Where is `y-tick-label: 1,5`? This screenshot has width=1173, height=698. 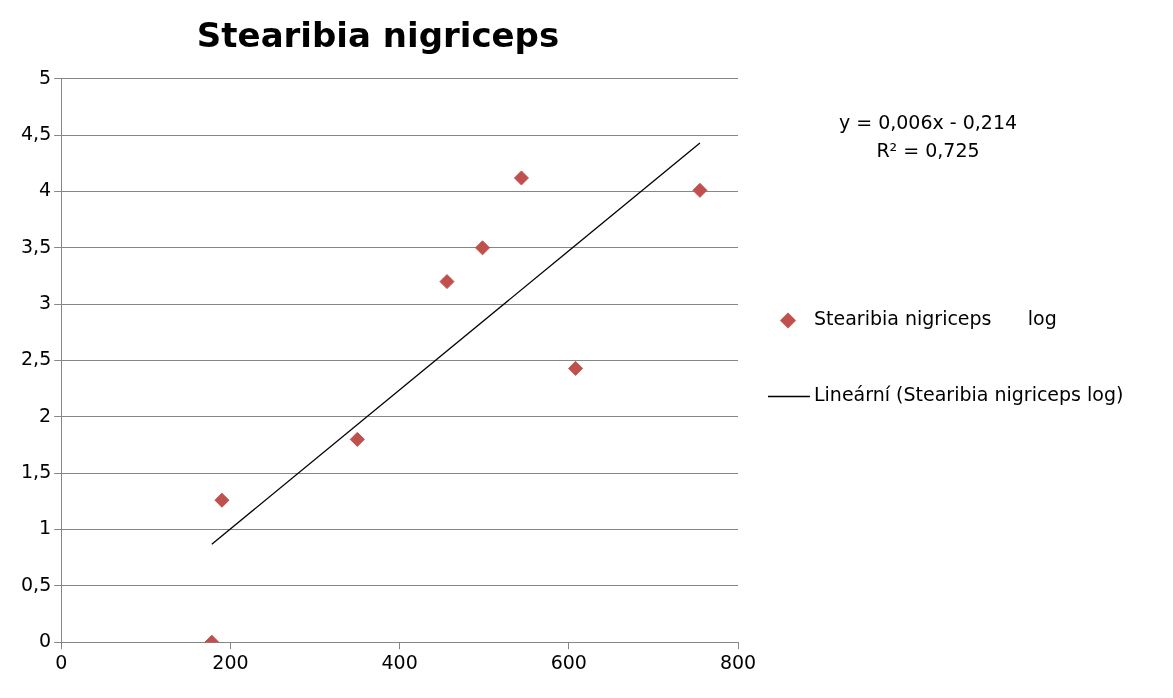
y-tick-label: 1,5 is located at coordinates (36, 471).